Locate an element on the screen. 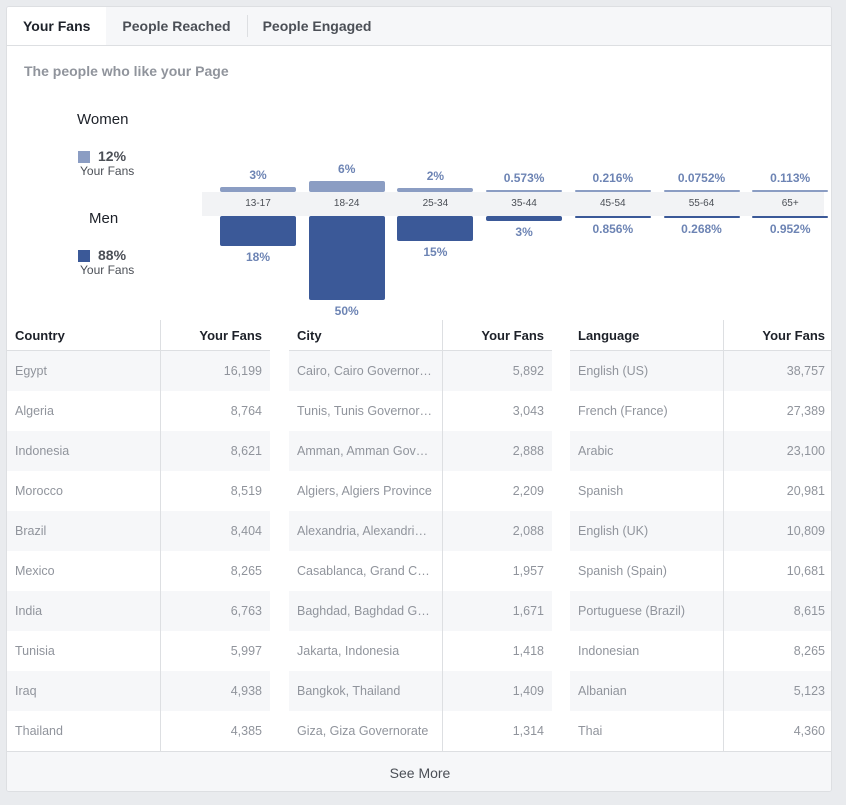 Image resolution: width=846 pixels, height=805 pixels. country-header-fans: Your Fans is located at coordinates (214, 335).